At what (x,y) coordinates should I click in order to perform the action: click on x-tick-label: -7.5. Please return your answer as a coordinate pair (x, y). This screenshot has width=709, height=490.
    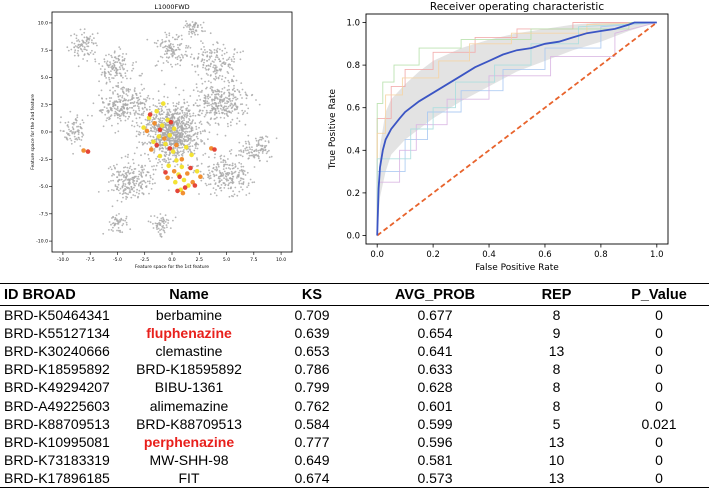
    Looking at the image, I should click on (90, 260).